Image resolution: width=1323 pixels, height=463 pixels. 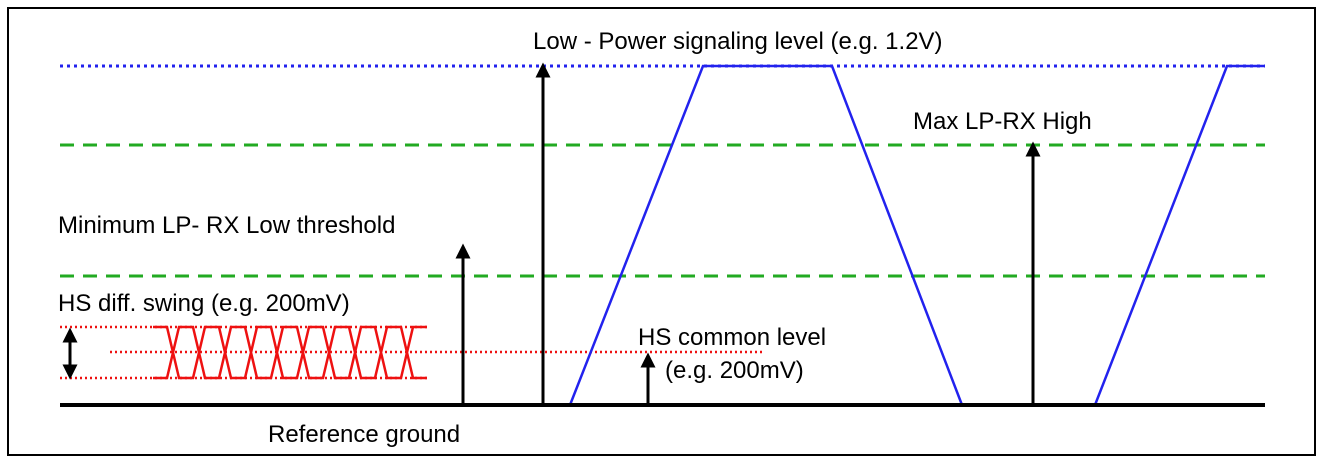 What do you see at coordinates (738, 41) in the screenshot?
I see `lp-level-label: Low - Power signaling level (e.g. 1.2V)` at bounding box center [738, 41].